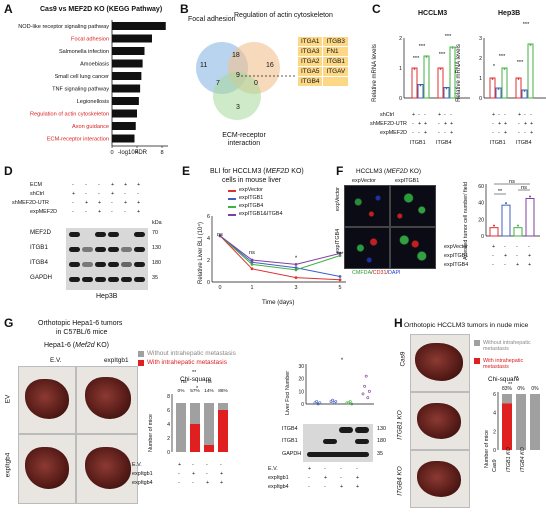  Describe the element at coordinates (40, 232) in the screenshot. I see `d-band-label: MEF2D` at that location.